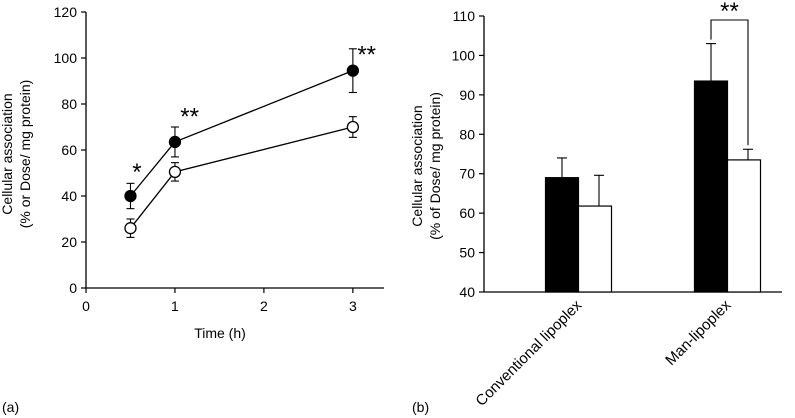 The width and height of the screenshot is (795, 418). I want to click on panel-a-x-ticks: 0 1 2 3, so click(219, 301).